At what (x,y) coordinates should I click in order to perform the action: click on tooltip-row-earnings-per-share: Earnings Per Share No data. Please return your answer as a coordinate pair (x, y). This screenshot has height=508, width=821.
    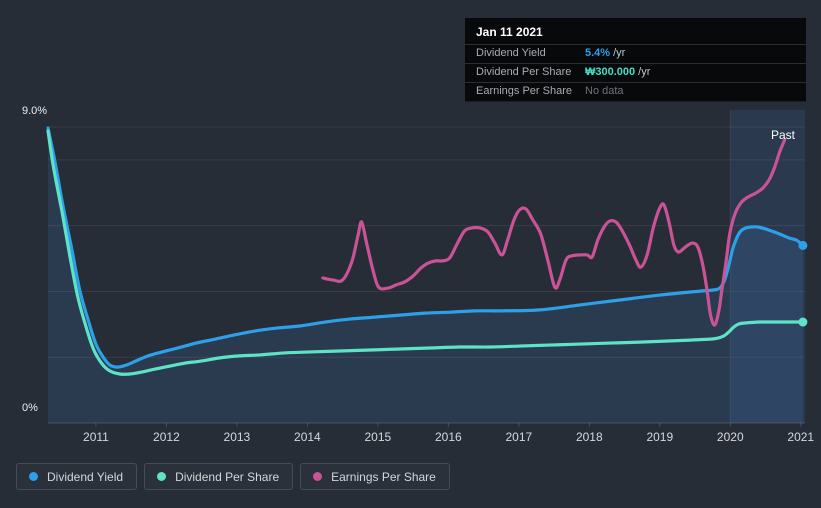
    Looking at the image, I should click on (635, 92).